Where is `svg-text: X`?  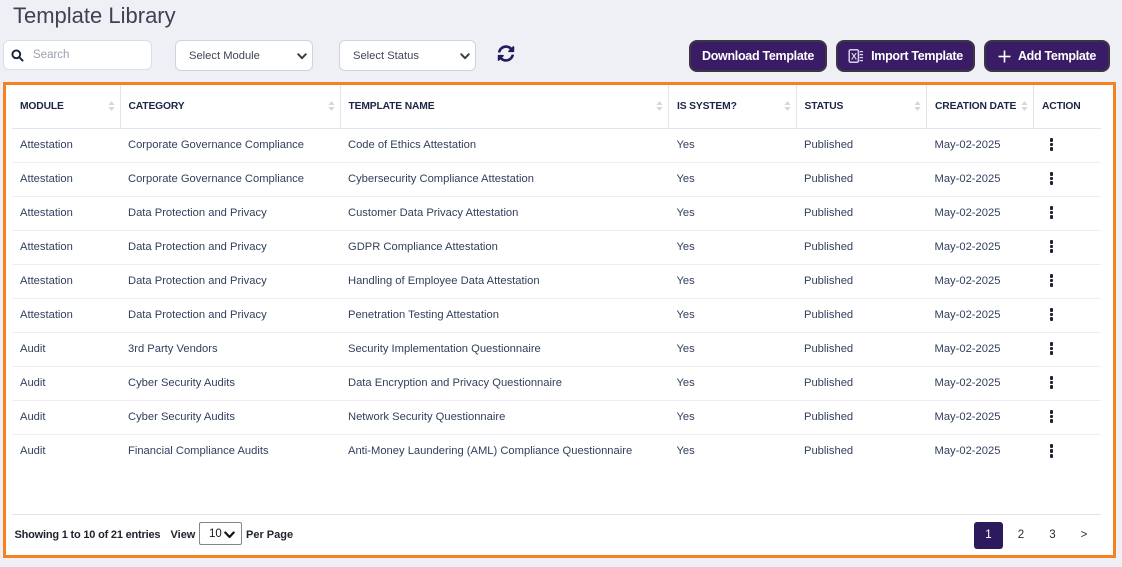 svg-text: X is located at coordinates (854, 56).